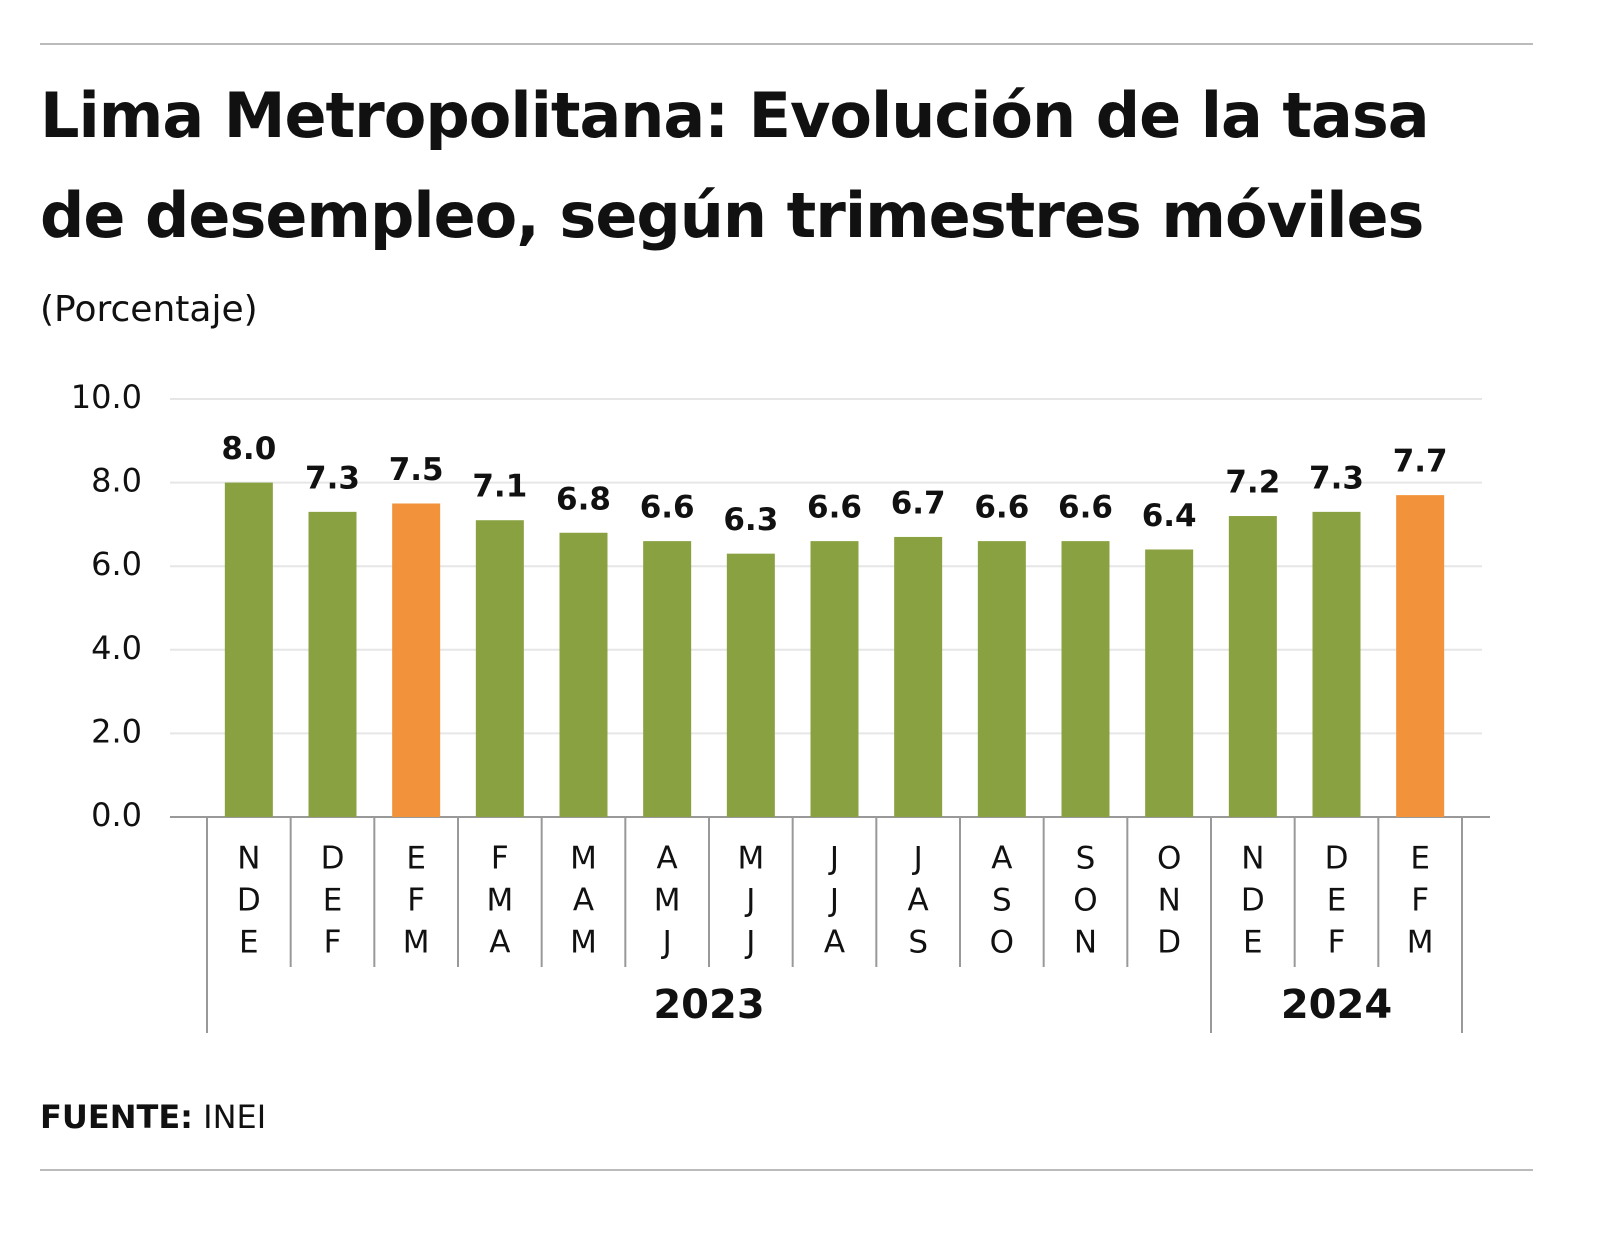 Image resolution: width=1600 pixels, height=1240 pixels. What do you see at coordinates (731, 215) in the screenshot?
I see `chart-title: de desempleo, según trimestres móviles` at bounding box center [731, 215].